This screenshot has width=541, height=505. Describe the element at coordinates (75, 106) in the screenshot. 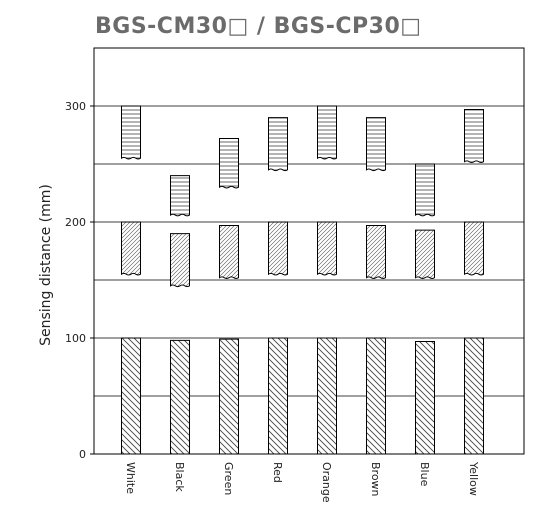

I see `y-tick-label: 300` at that location.